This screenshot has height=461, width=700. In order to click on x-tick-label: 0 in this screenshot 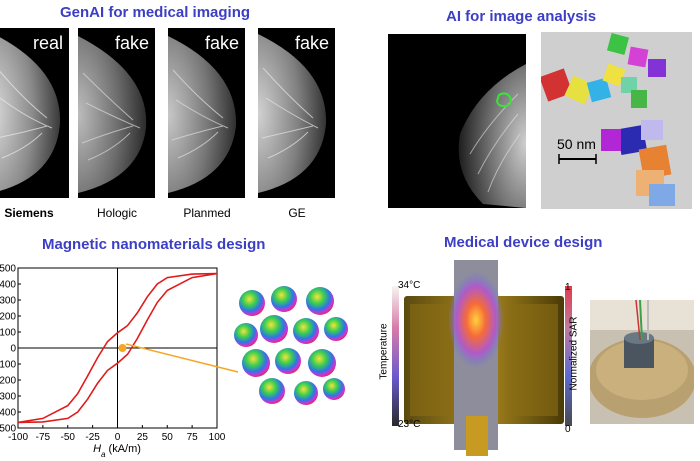, I will do `click(118, 437)`.